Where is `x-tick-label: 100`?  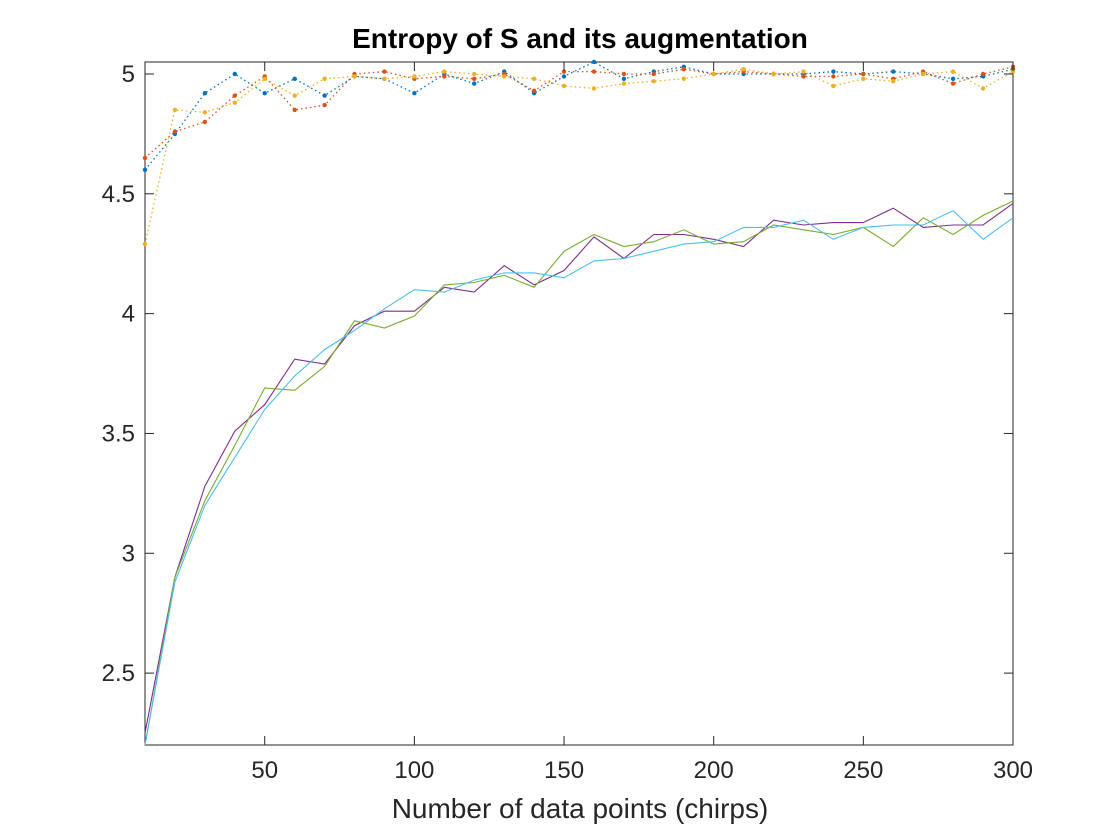
x-tick-label: 100 is located at coordinates (414, 770).